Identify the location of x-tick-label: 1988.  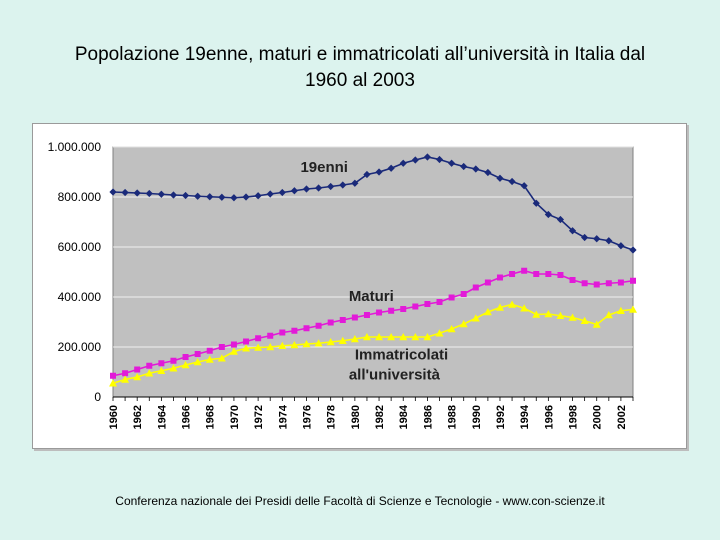
(453, 417).